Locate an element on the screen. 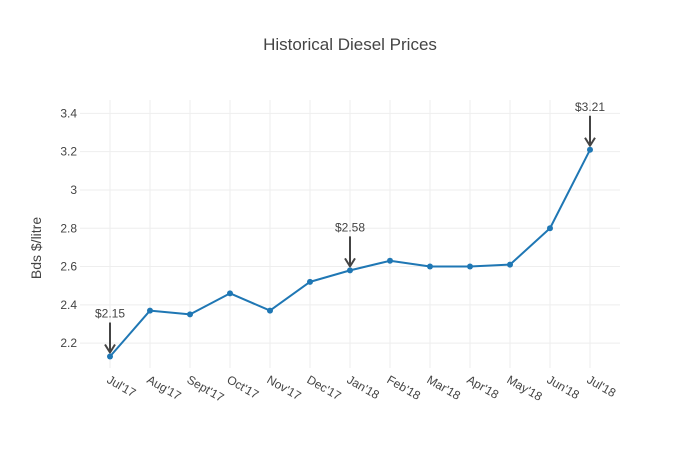 This screenshot has width=700, height=450. annotation-label: $2.58 is located at coordinates (350, 227).